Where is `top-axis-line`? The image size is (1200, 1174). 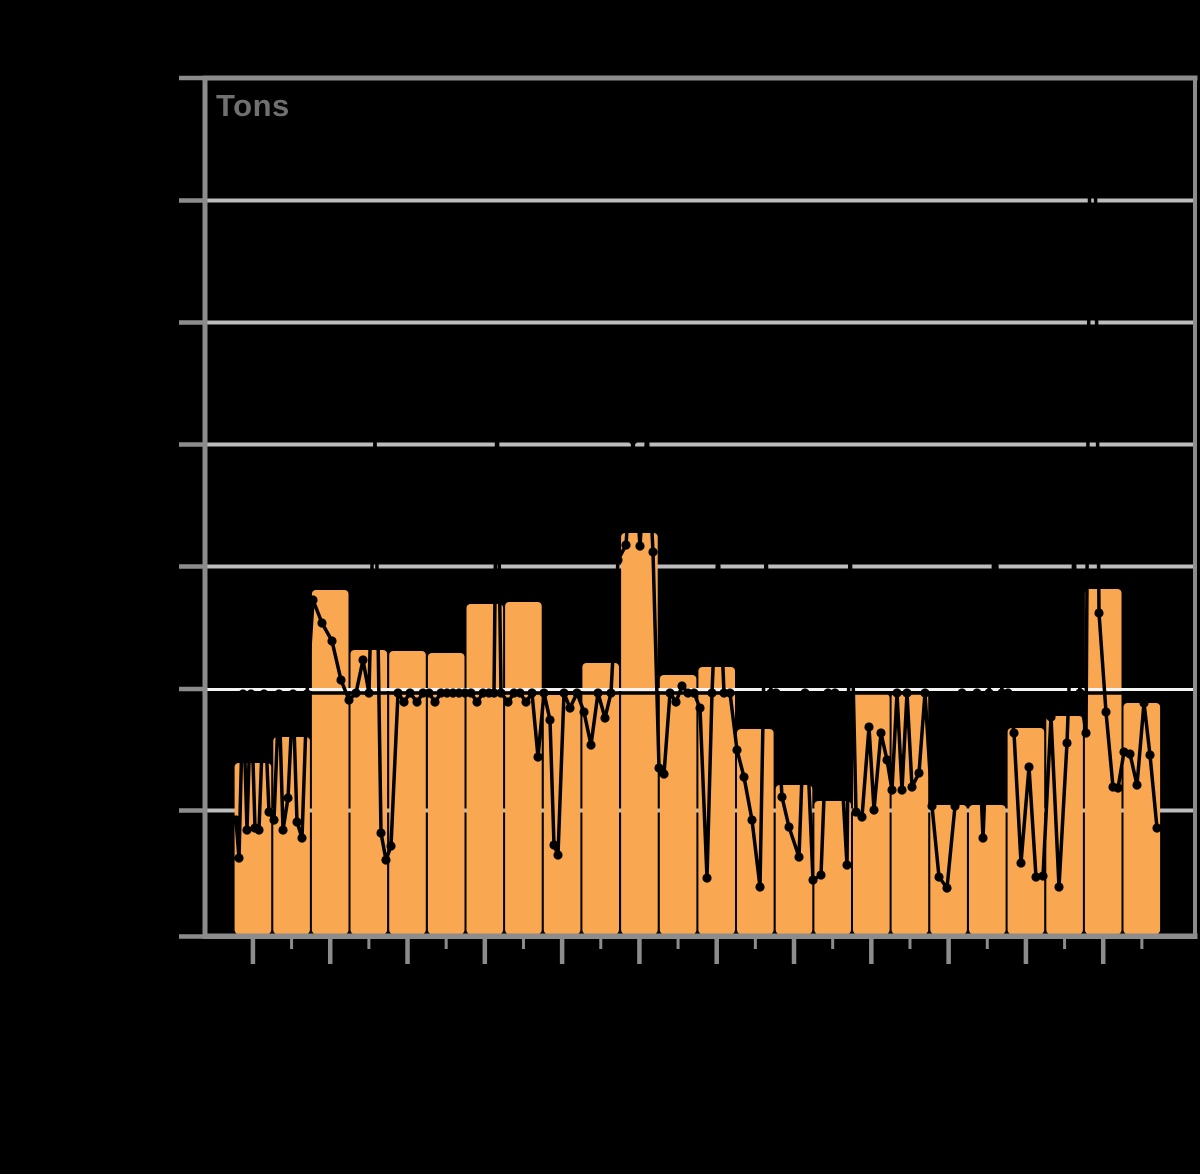 top-axis-line is located at coordinates (700, 78).